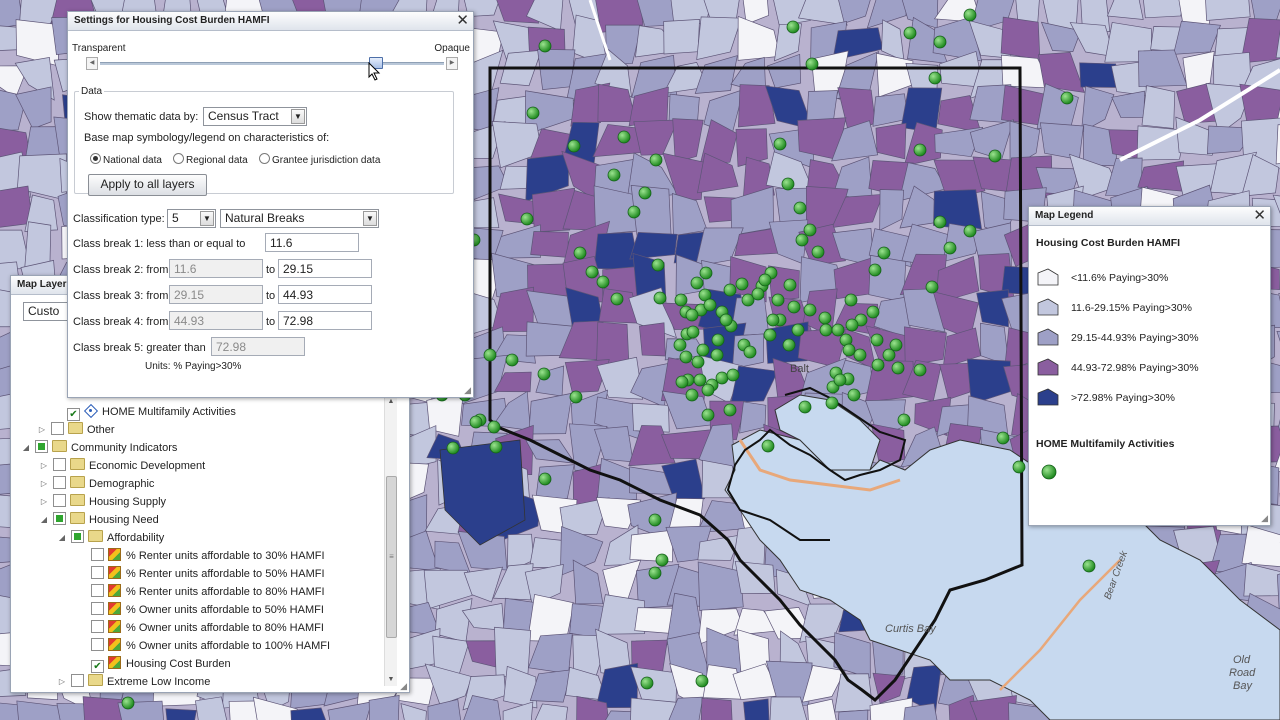 This screenshot has width=1280, height=720. I want to click on settings-titlebar: Settings for Housing Cost Burden HAMFI ✕, so click(270, 21).